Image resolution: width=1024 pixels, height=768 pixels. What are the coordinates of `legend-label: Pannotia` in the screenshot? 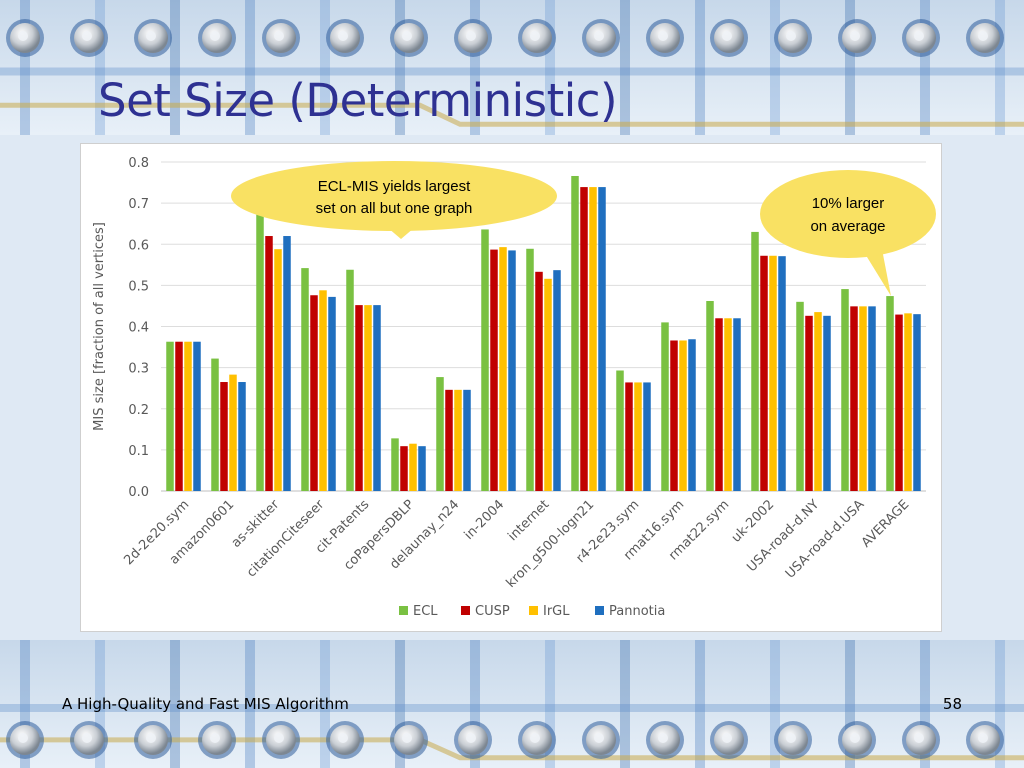 It's located at (637, 611).